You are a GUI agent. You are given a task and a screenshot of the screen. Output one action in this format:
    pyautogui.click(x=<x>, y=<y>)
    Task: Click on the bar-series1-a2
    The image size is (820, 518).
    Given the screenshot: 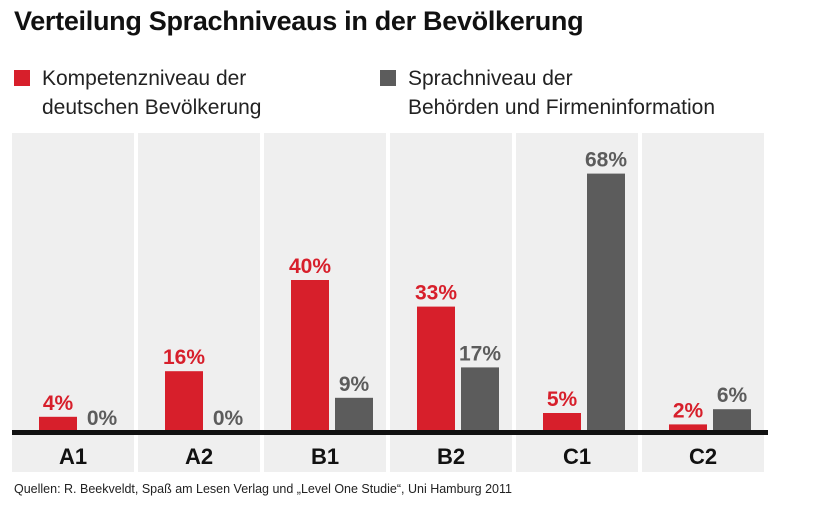 What is the action you would take?
    pyautogui.click(x=184, y=401)
    